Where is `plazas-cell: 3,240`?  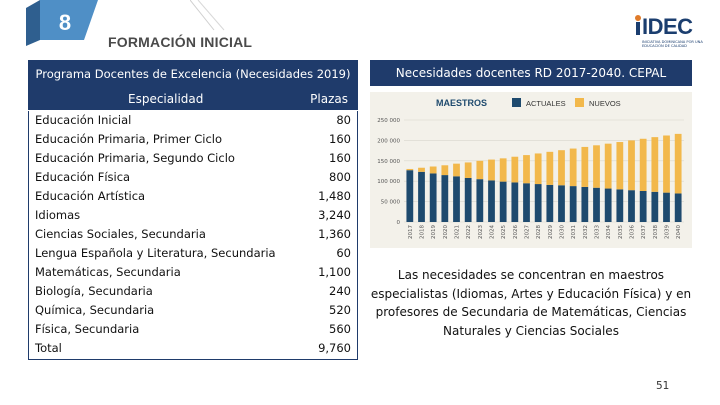 plazas-cell: 3,240 is located at coordinates (334, 215).